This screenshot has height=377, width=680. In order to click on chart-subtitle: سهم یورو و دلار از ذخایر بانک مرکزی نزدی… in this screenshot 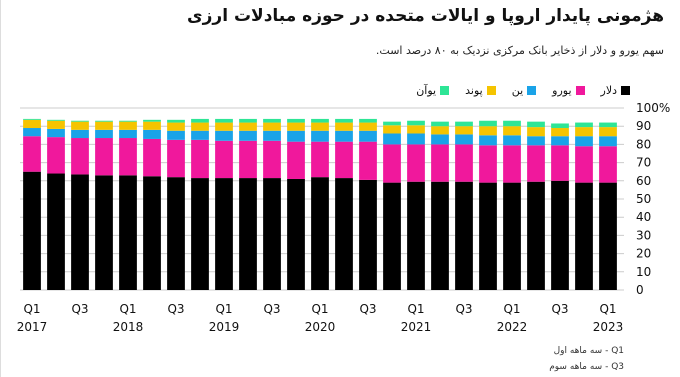, I will do `click(519, 50)`.